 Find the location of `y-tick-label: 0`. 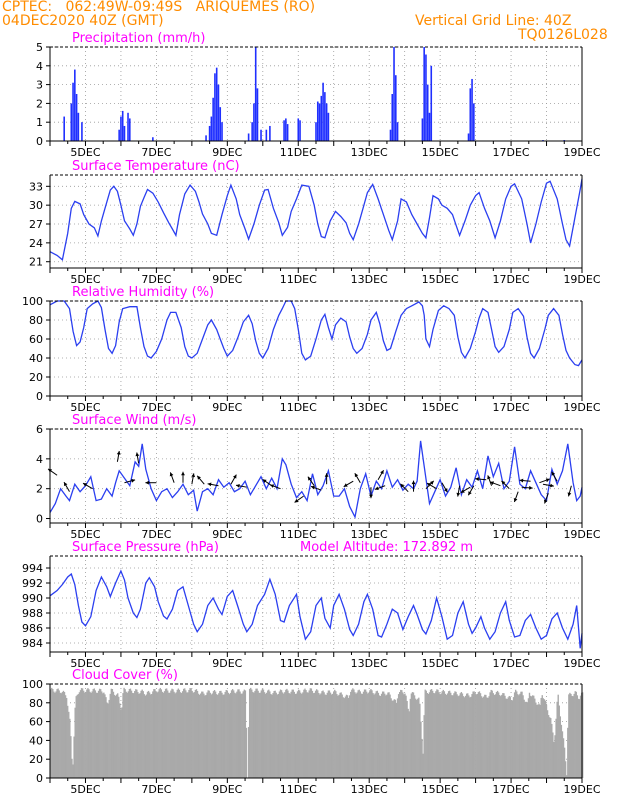

y-tick-label: 0 is located at coordinates (39, 141).